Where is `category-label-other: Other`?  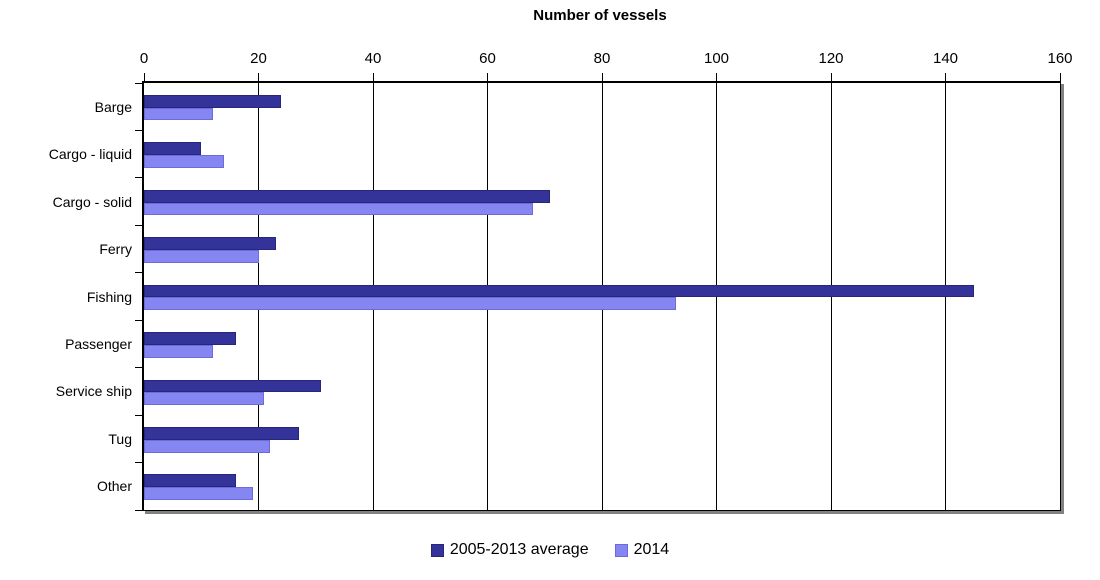 category-label-other: Other is located at coordinates (114, 486).